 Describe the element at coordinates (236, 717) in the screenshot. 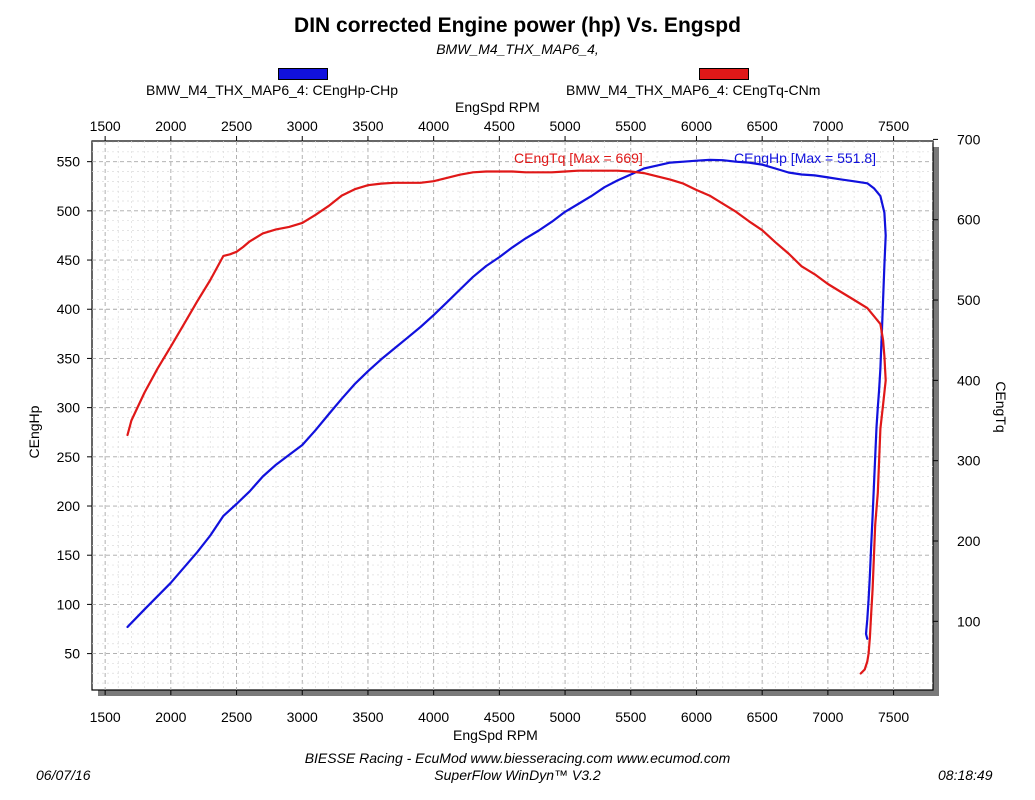

I see `x-tick-label-bottom: 2500` at that location.